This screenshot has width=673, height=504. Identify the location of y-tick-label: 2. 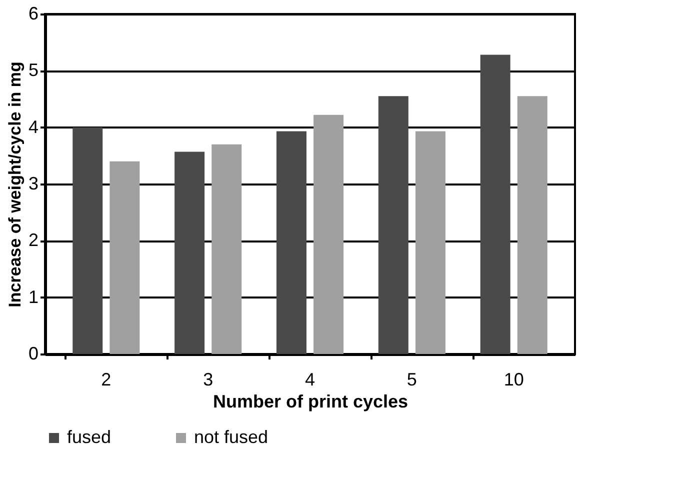
(33, 240).